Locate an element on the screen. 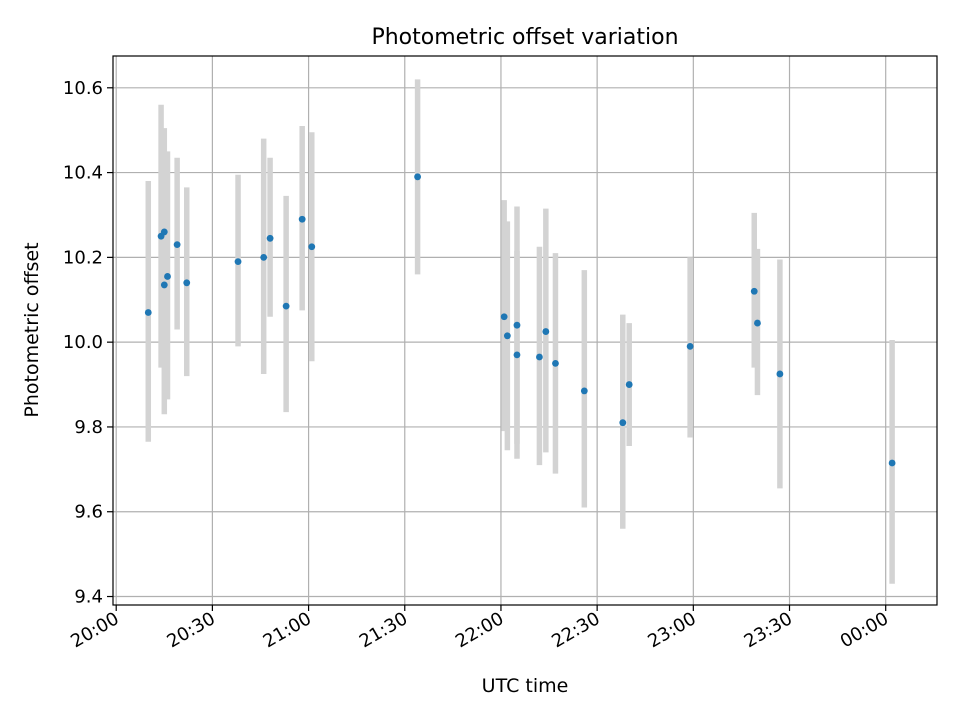  x-axis-label: UTC time is located at coordinates (525, 686).